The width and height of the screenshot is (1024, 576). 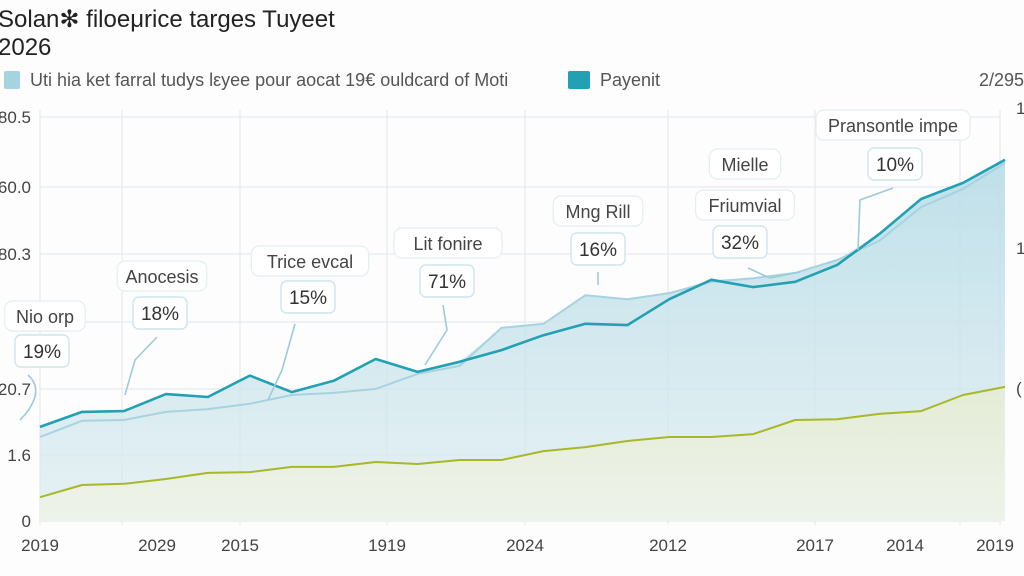 What do you see at coordinates (1019, 388) in the screenshot?
I see `y-right-tick-label: (` at bounding box center [1019, 388].